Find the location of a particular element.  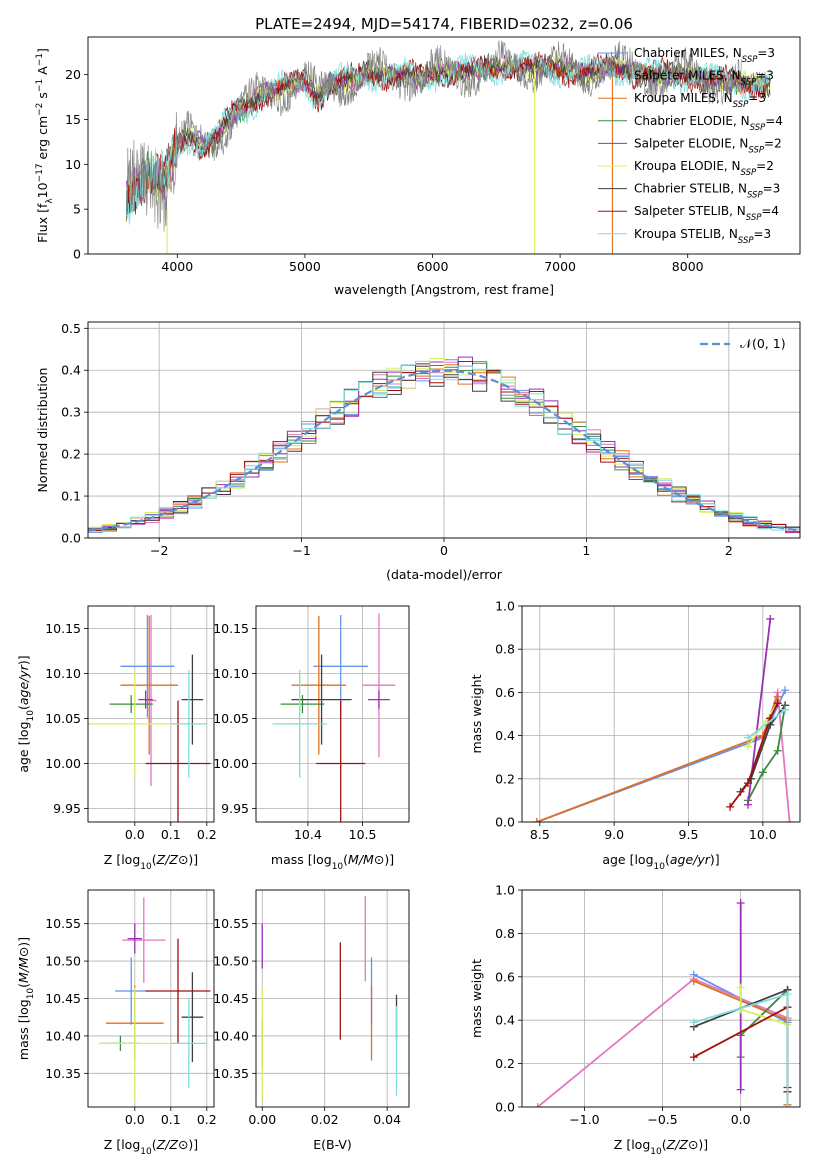

y-tick-label: 5 is located at coordinates (77, 209).